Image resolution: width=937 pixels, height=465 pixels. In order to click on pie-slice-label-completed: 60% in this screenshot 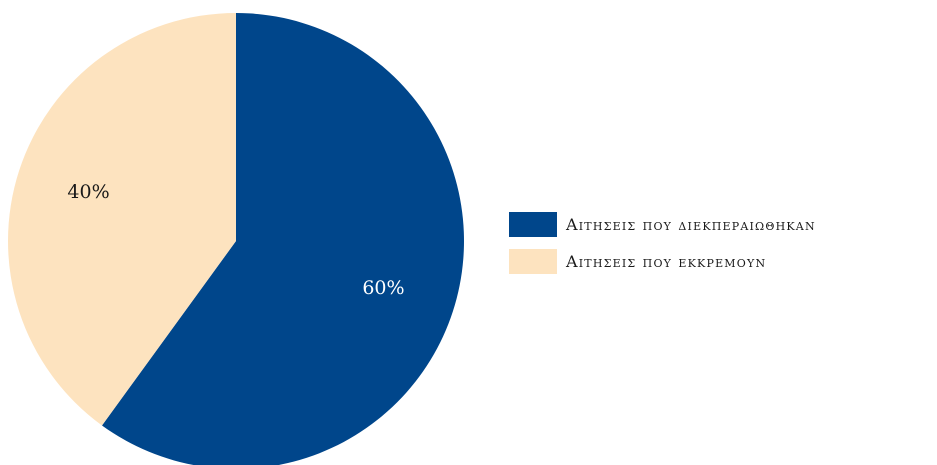, I will do `click(383, 288)`.